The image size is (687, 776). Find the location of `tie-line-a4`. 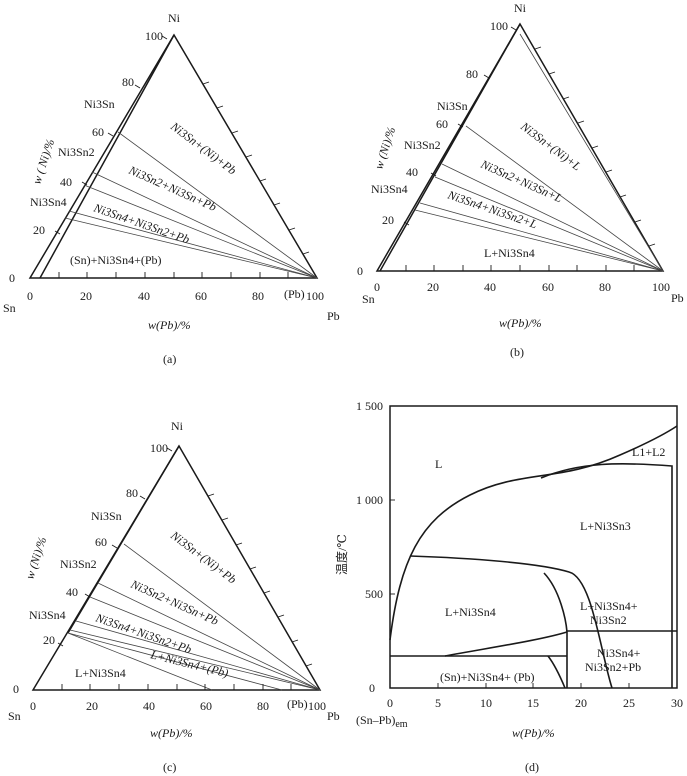

tie-line-a4 is located at coordinates (193, 244).